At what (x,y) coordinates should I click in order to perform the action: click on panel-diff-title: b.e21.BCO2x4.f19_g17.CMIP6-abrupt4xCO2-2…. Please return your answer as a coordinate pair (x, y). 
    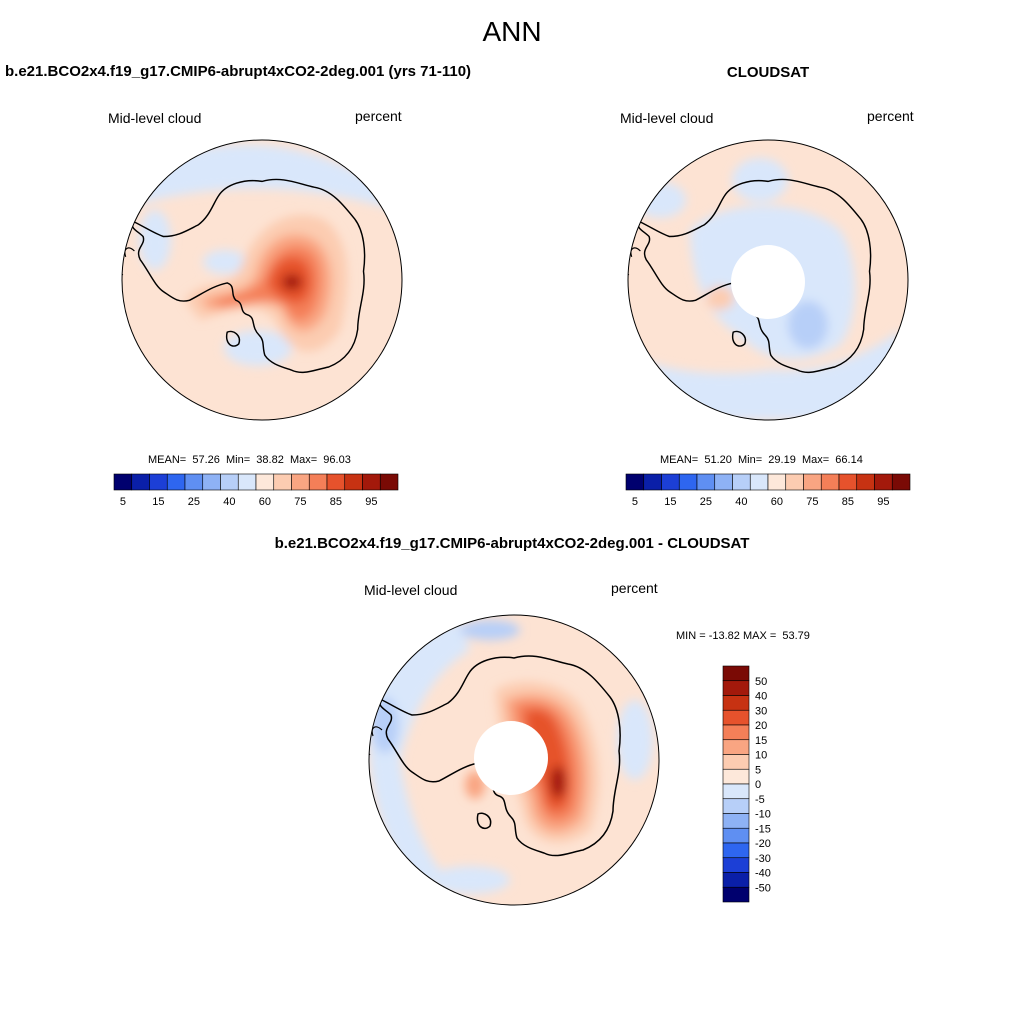
    Looking at the image, I should click on (512, 543).